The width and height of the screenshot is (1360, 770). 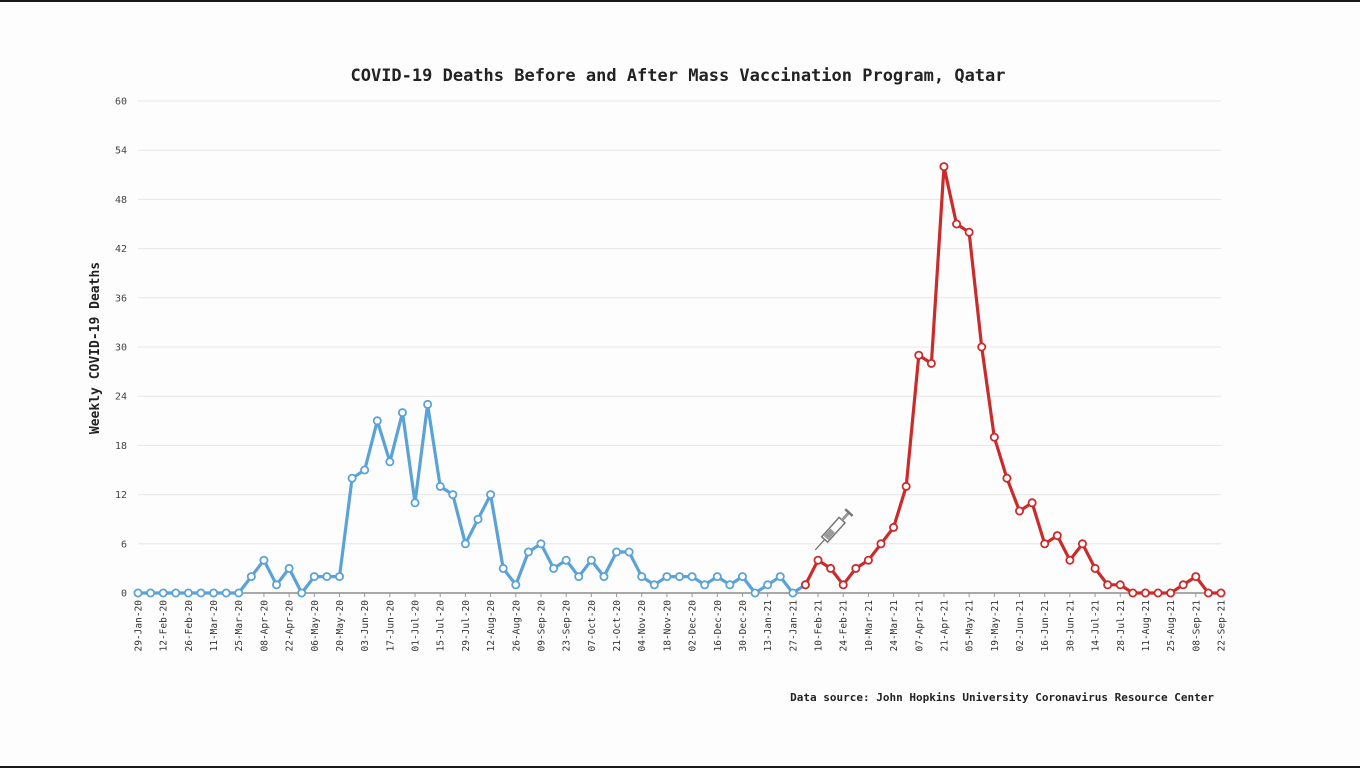 I want to click on x-tick-label: 26-Feb-20, so click(x=189, y=626).